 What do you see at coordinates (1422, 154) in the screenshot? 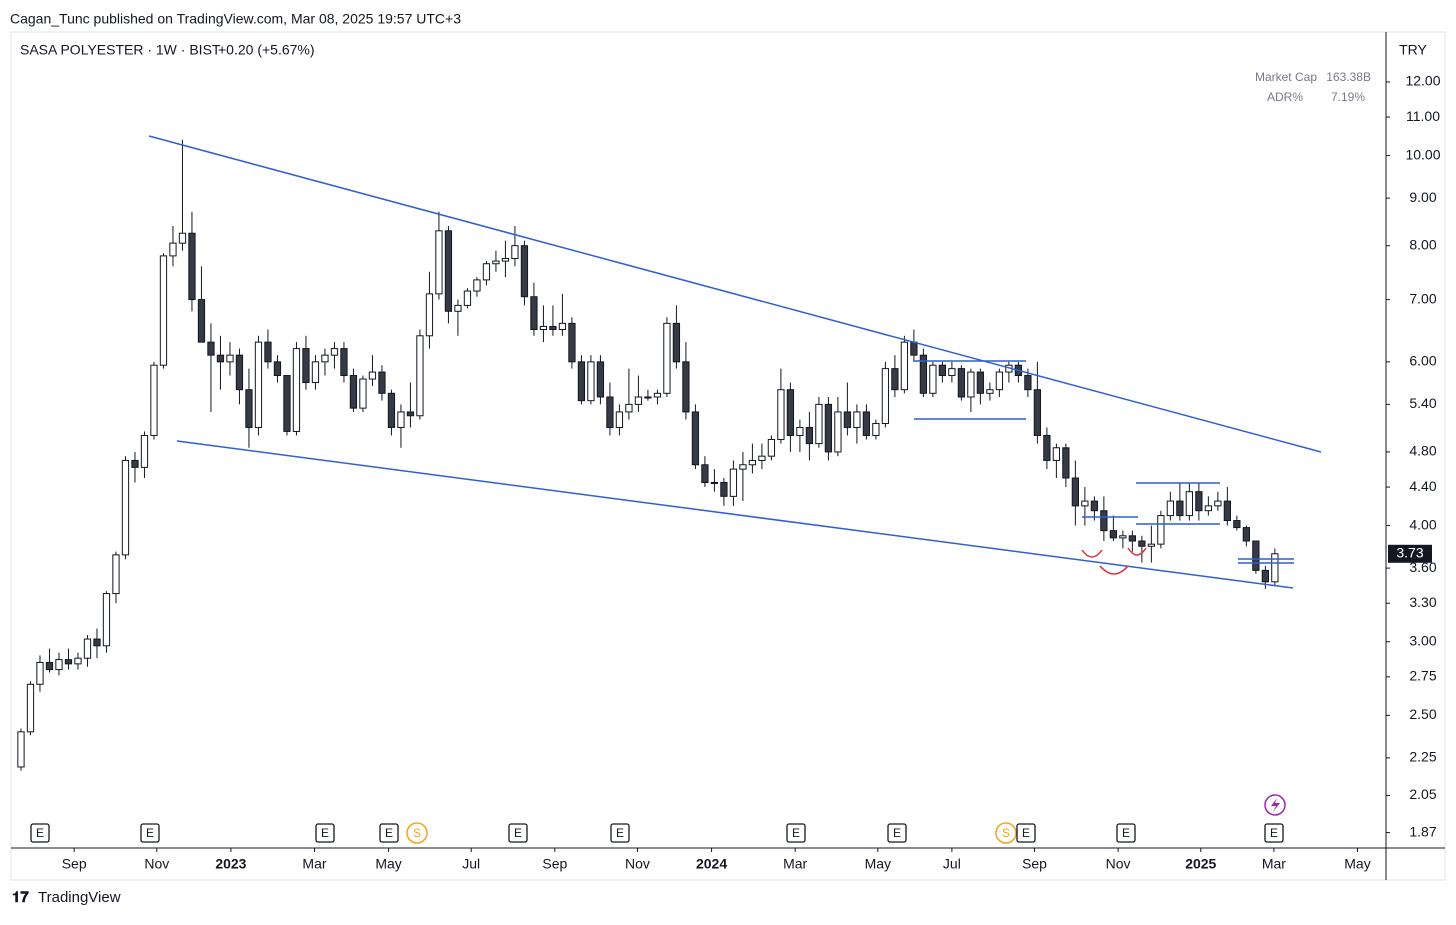
I see `y-tick-label: 10.00` at bounding box center [1422, 154].